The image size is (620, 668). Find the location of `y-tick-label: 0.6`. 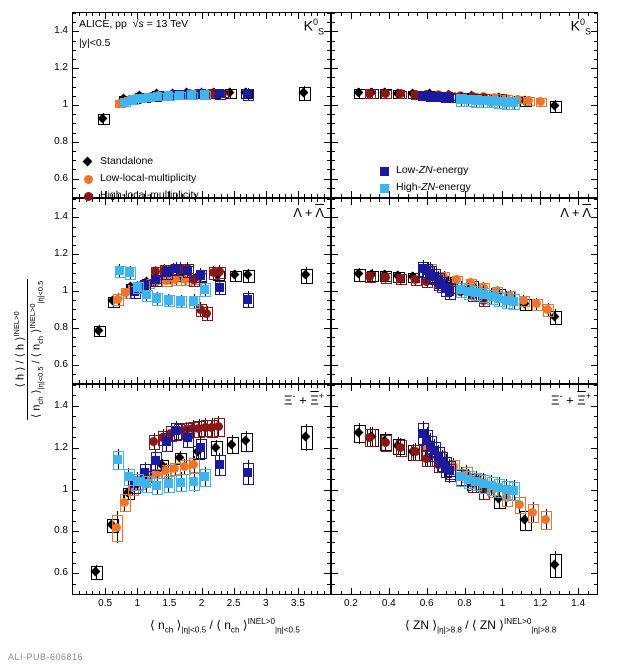

y-tick-label: 0.6 is located at coordinates (61, 573).